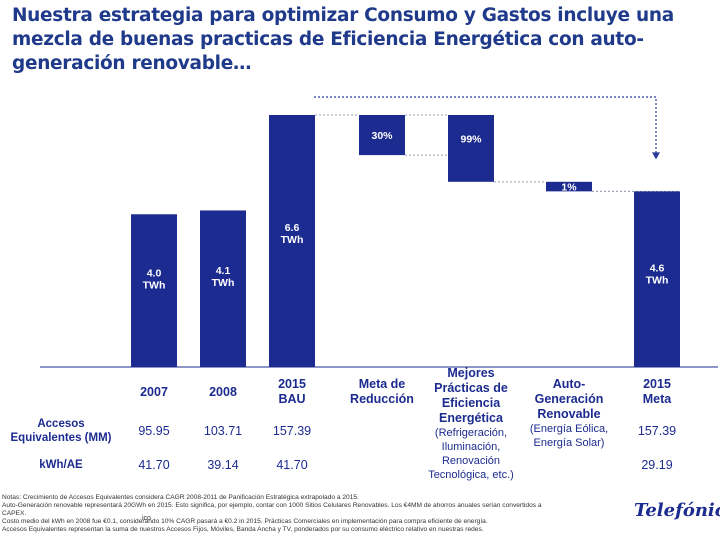  I want to click on arrow-path, so click(485, 125).